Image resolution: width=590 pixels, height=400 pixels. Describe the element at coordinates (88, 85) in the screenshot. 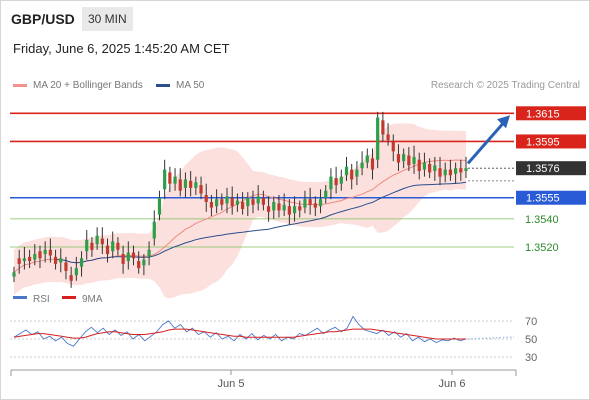

I see `legend-ma20-label: MA 20 + Bollinger Bands` at that location.